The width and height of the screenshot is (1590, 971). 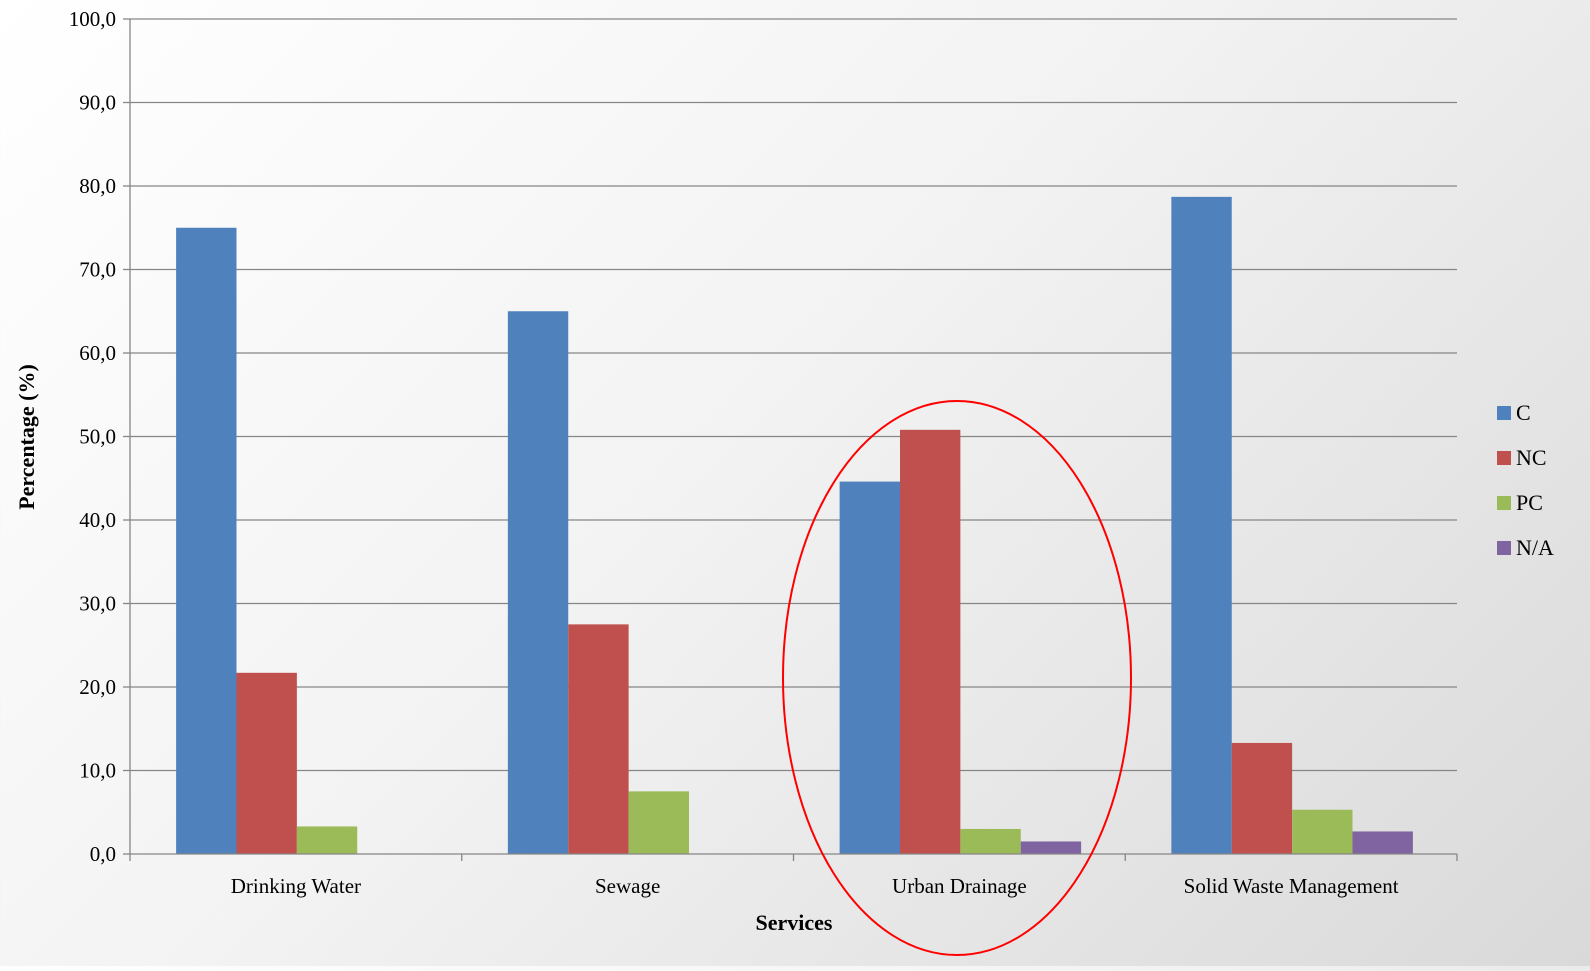 What do you see at coordinates (1525, 480) in the screenshot?
I see `legend: C NC PC N/A` at bounding box center [1525, 480].